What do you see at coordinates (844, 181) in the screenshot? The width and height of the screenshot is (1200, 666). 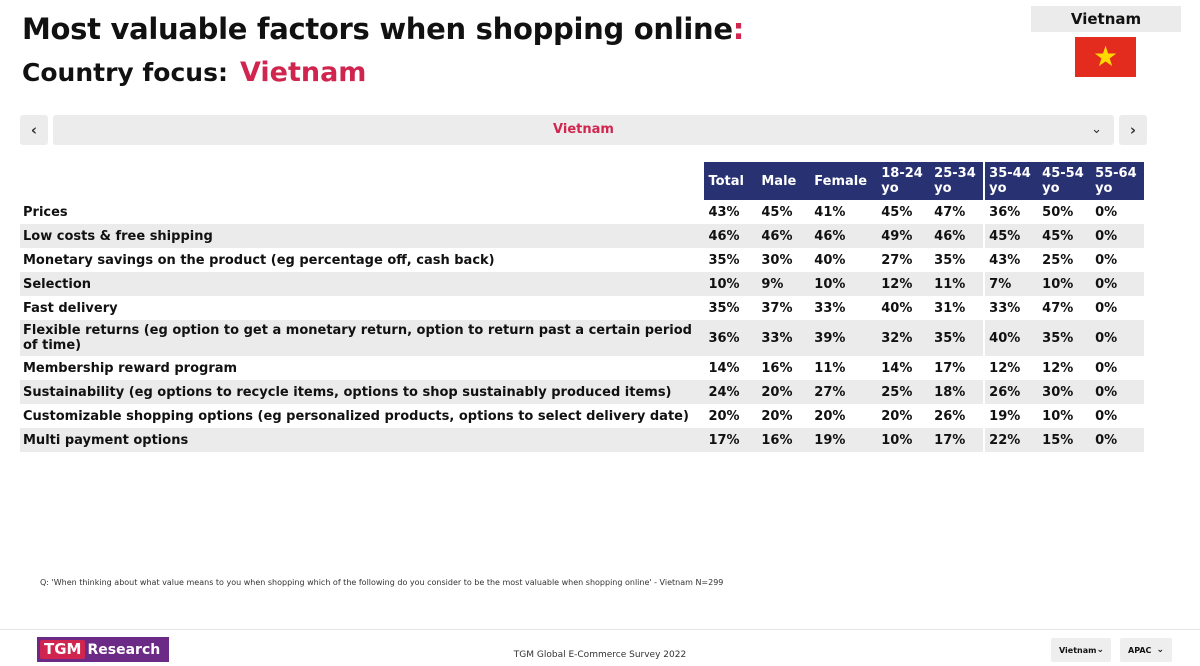 I see `column-header: Female` at bounding box center [844, 181].